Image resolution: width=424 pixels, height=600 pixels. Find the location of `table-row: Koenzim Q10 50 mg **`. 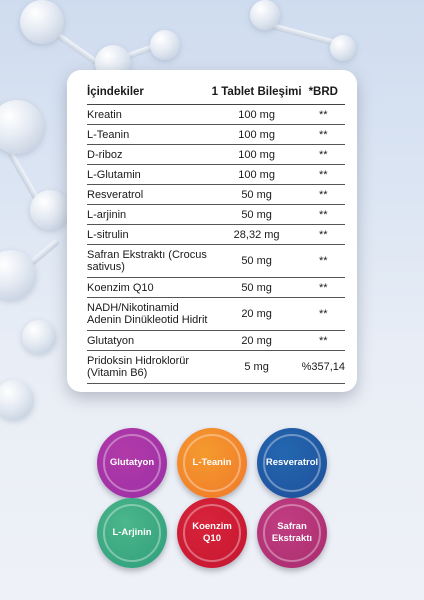

table-row: Koenzim Q10 50 mg ** is located at coordinates (216, 287).